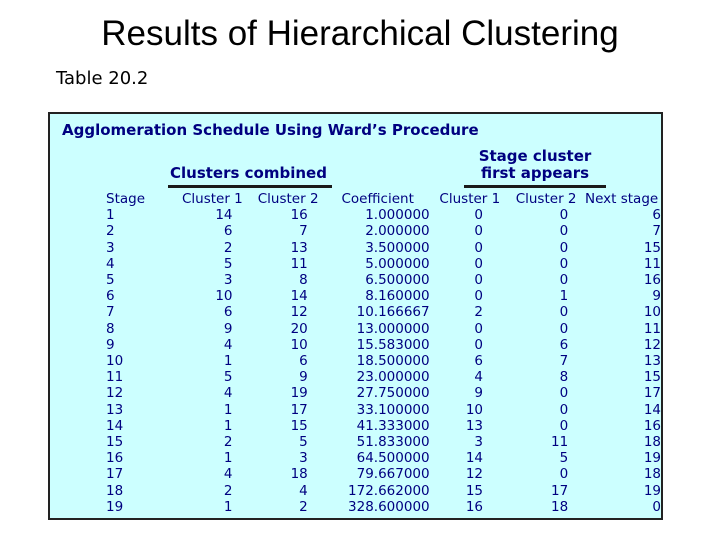 This screenshot has height=540, width=720. What do you see at coordinates (115, 474) in the screenshot?
I see `stage-cell: 17` at bounding box center [115, 474].